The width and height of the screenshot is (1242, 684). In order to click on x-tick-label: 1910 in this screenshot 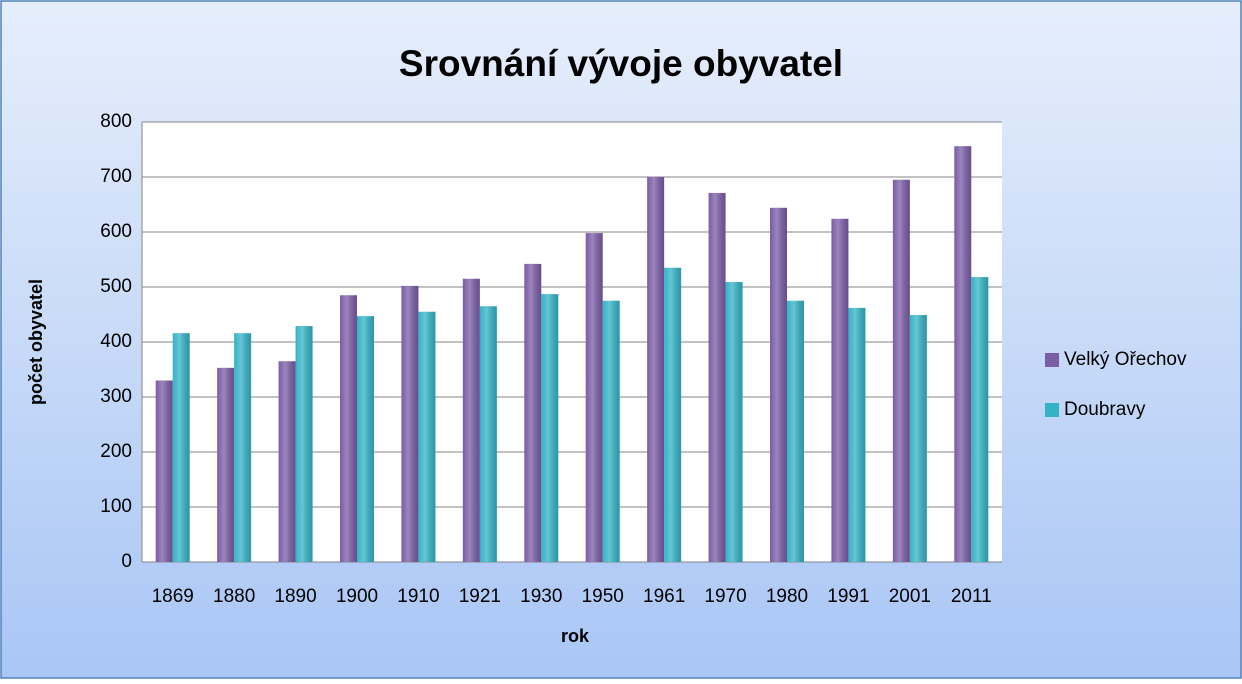, I will do `click(418, 596)`.